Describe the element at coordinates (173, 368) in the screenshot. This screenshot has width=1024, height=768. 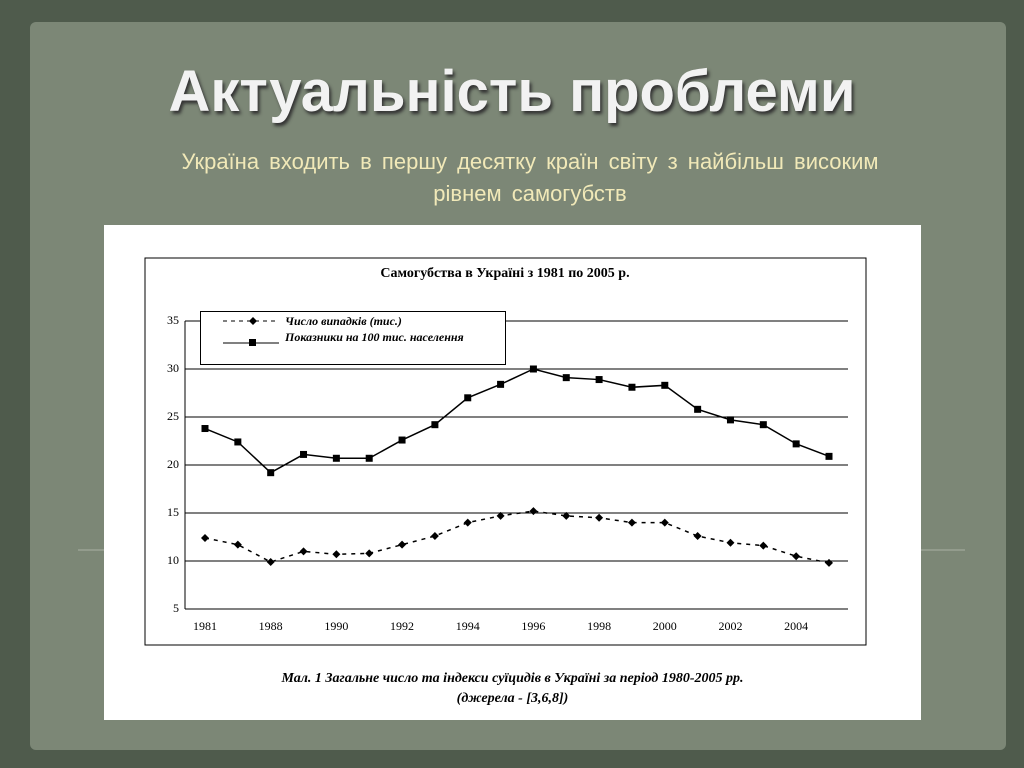
I see `y-tick-label: 30` at that location.